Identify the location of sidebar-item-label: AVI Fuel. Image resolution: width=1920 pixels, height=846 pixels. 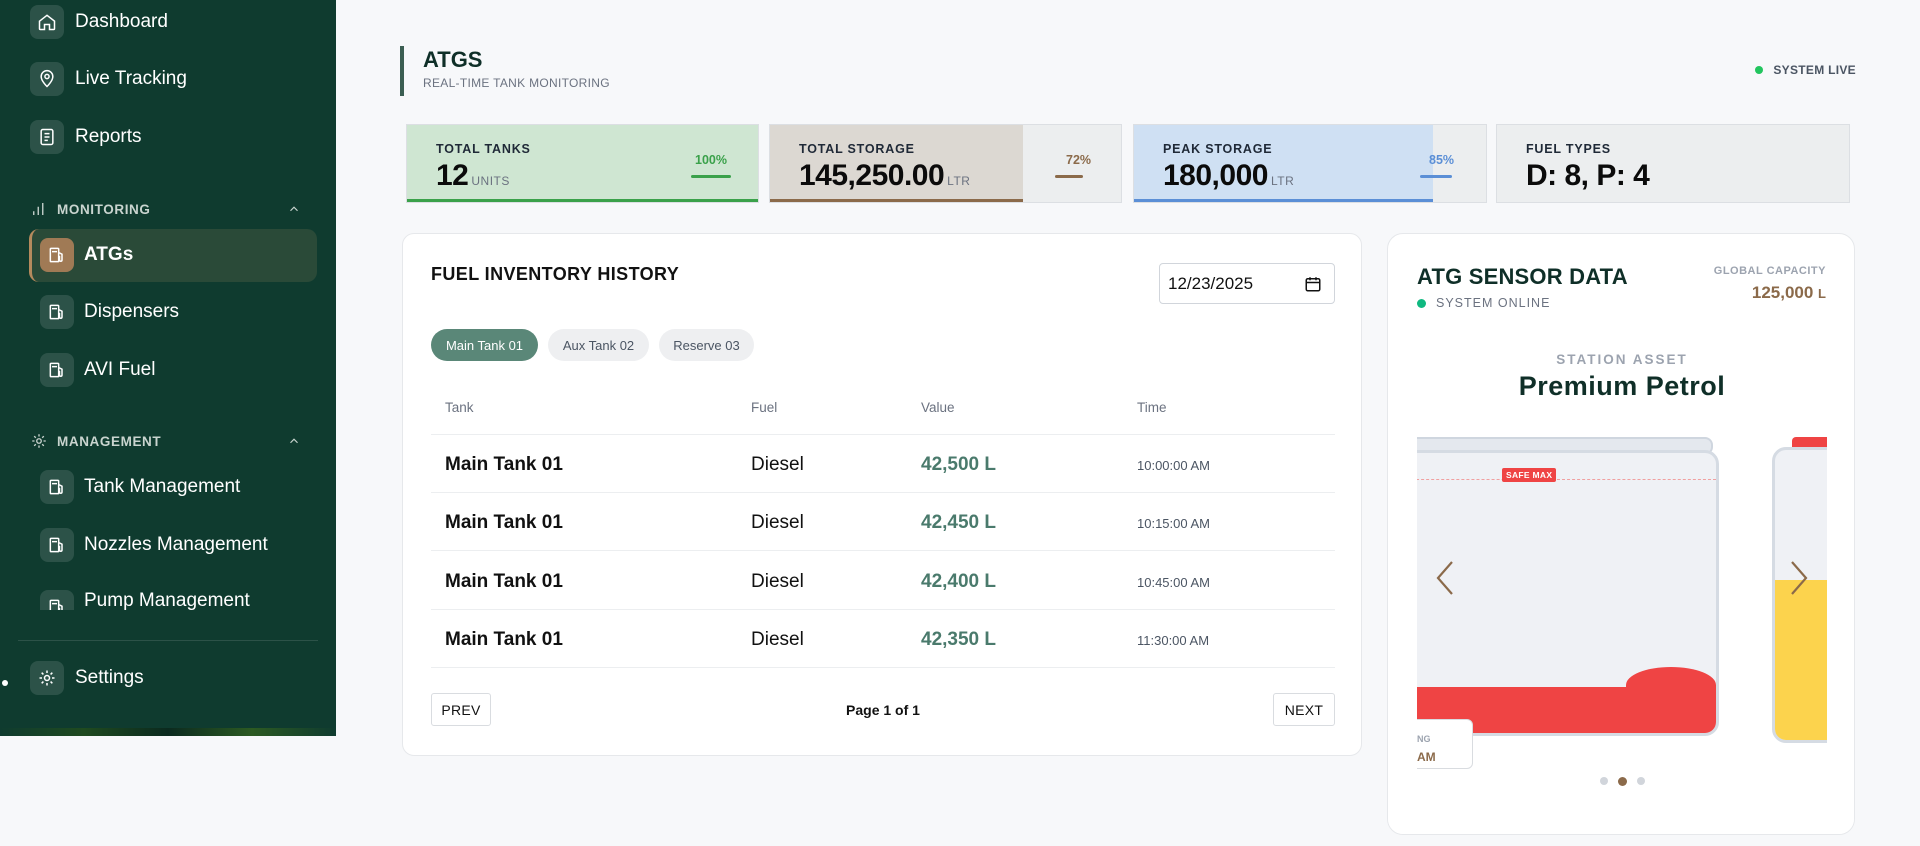
(120, 369).